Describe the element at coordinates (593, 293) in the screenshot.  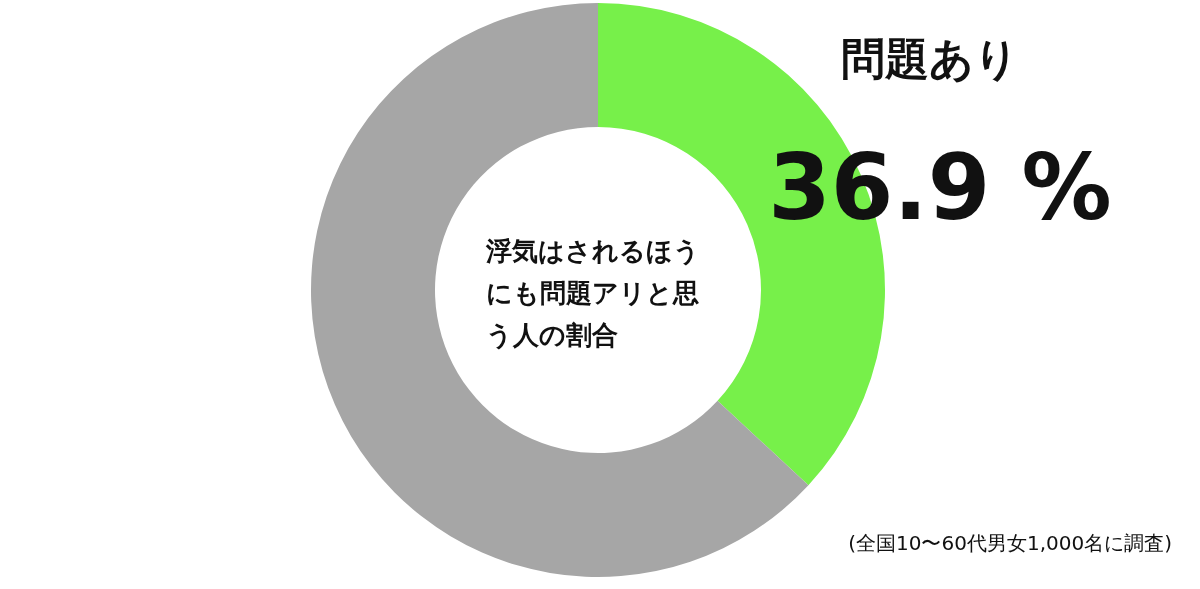
I see `text: 浮気はされるほうにも問題アリと思う人の割合` at that location.